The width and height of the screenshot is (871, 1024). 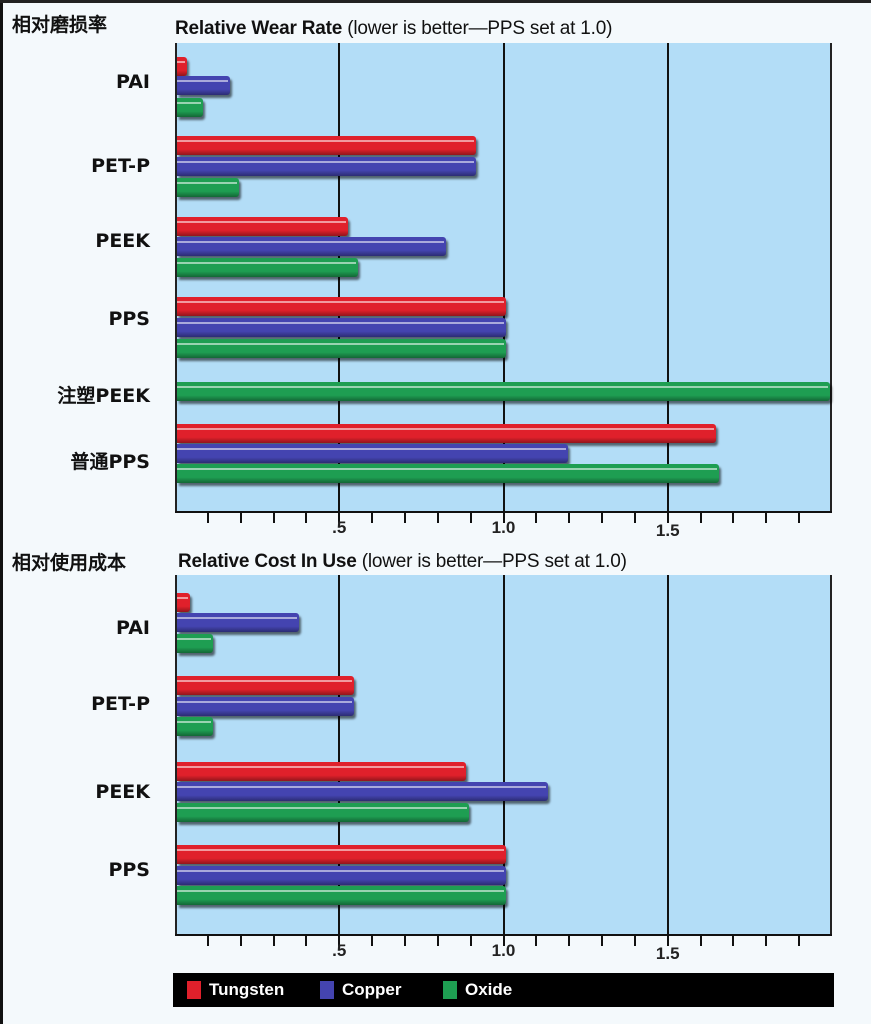 What do you see at coordinates (372, 989) in the screenshot?
I see `legend-label-copper: Copper` at bounding box center [372, 989].